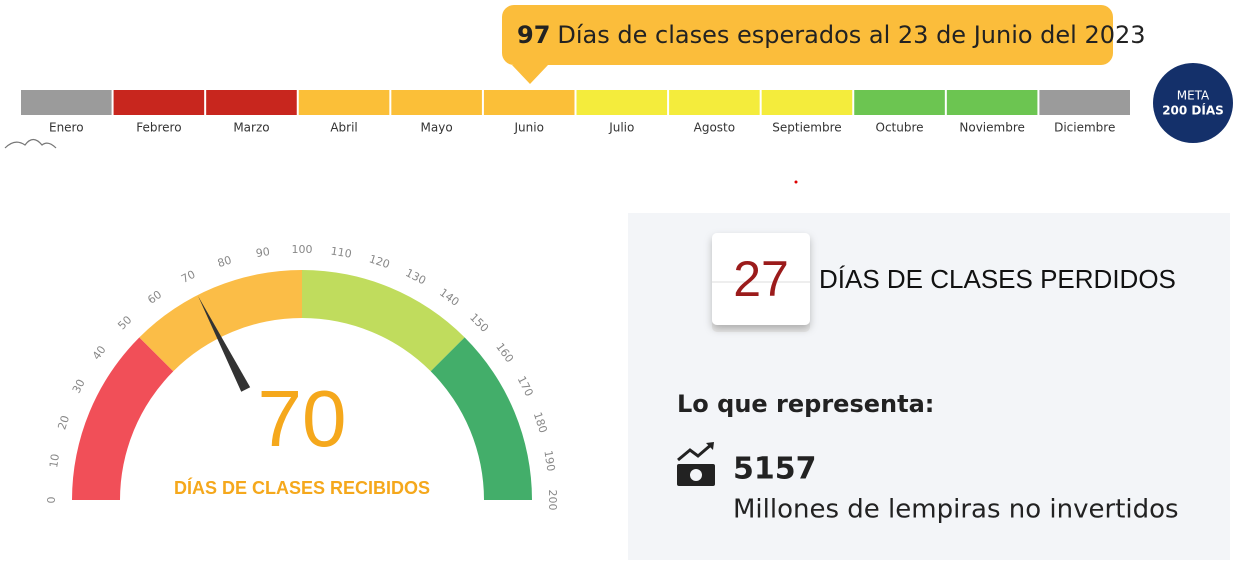 The height and width of the screenshot is (570, 1242). Describe the element at coordinates (302, 249) in the screenshot. I see `gauge-tick-label: 100` at that location.